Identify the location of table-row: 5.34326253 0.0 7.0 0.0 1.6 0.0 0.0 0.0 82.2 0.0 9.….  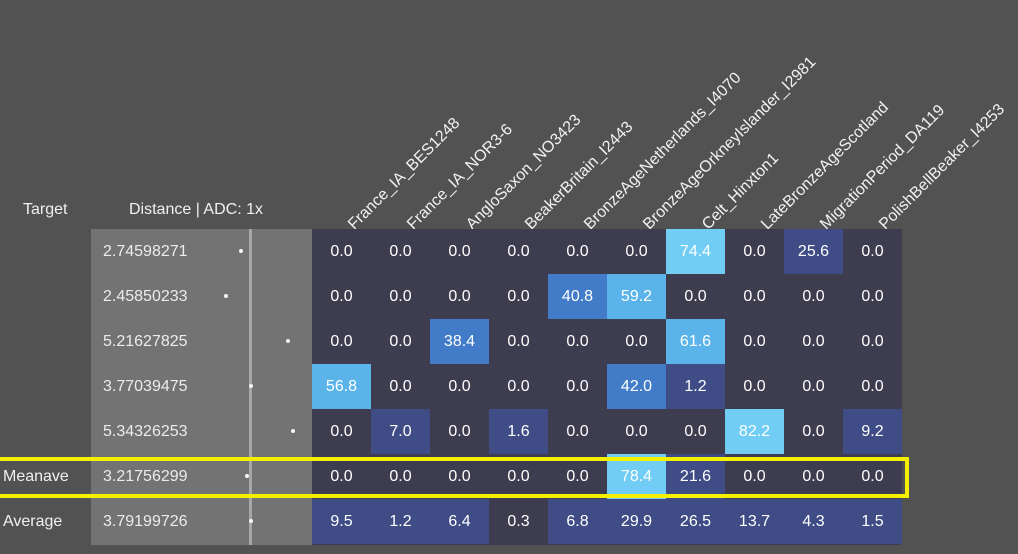
(509, 431).